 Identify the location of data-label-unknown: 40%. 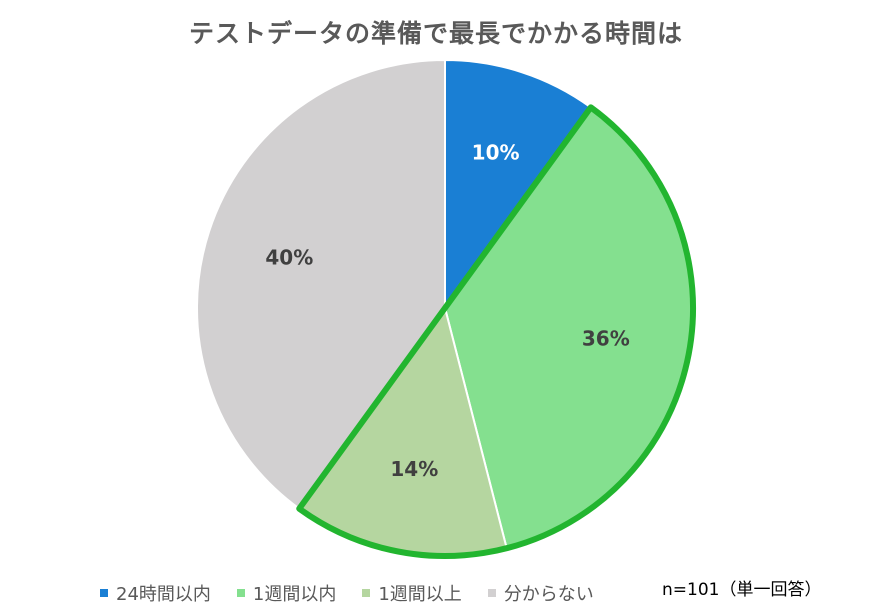
(289, 257).